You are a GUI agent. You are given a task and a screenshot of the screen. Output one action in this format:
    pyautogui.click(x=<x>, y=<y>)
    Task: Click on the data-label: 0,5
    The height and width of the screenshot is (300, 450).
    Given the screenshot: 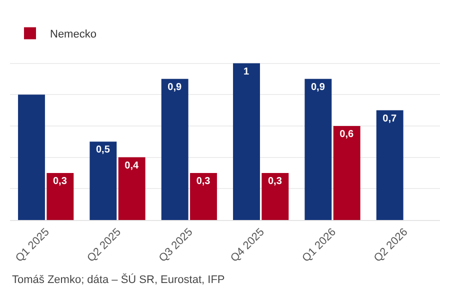 What is the action you would take?
    pyautogui.click(x=103, y=150)
    